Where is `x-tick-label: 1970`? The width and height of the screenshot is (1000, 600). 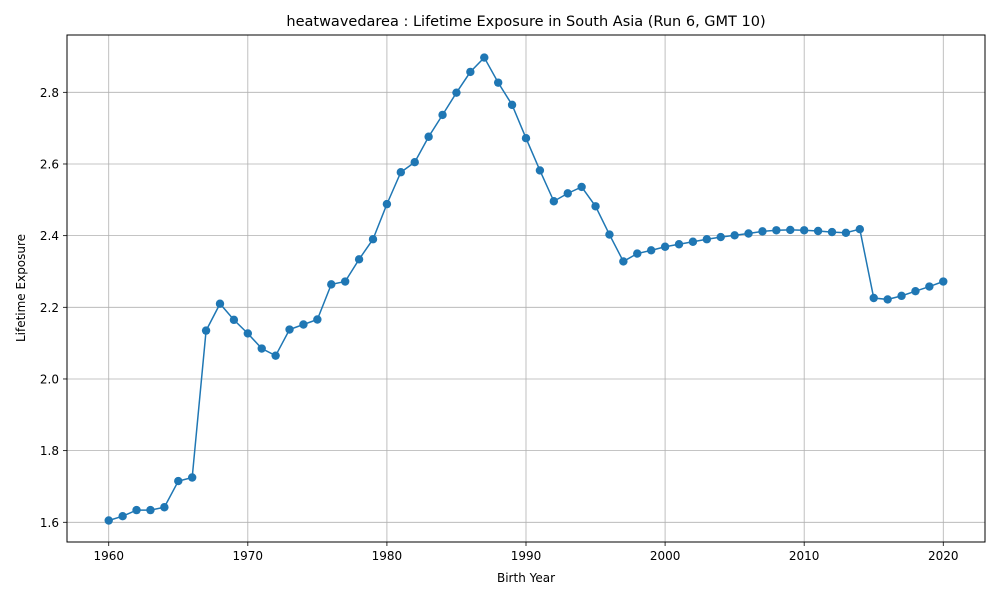 x-tick-label: 1970 is located at coordinates (248, 556).